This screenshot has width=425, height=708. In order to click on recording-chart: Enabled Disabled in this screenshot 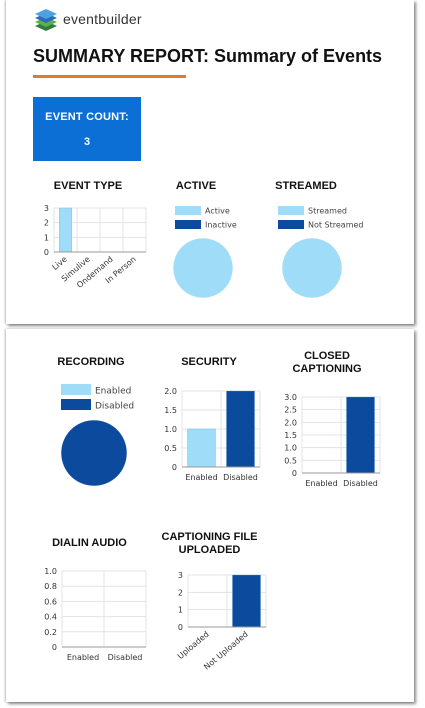, I will do `click(97, 435)`.